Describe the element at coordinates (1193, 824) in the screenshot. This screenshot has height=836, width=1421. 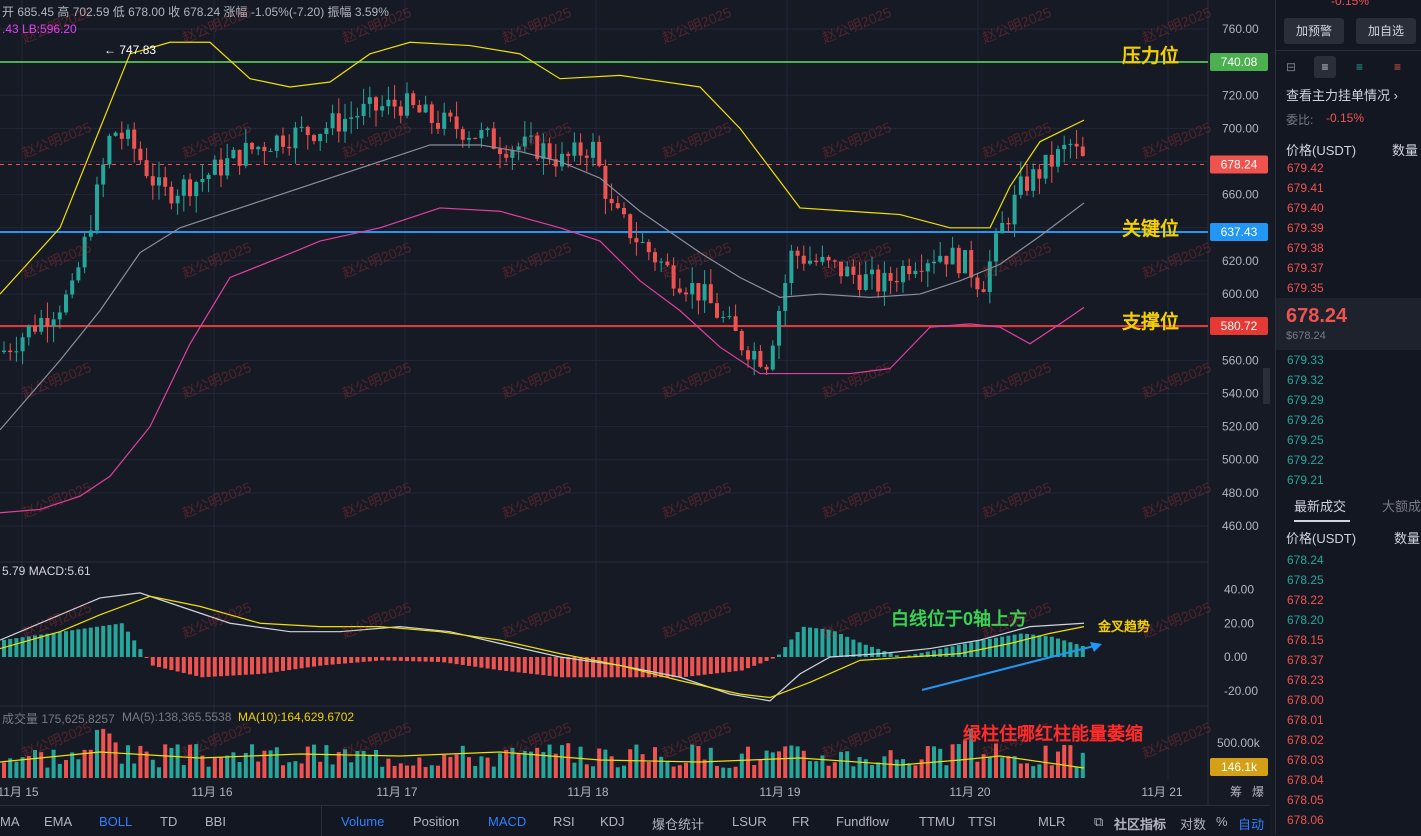
I see `chart-tool-1: 对数` at that location.